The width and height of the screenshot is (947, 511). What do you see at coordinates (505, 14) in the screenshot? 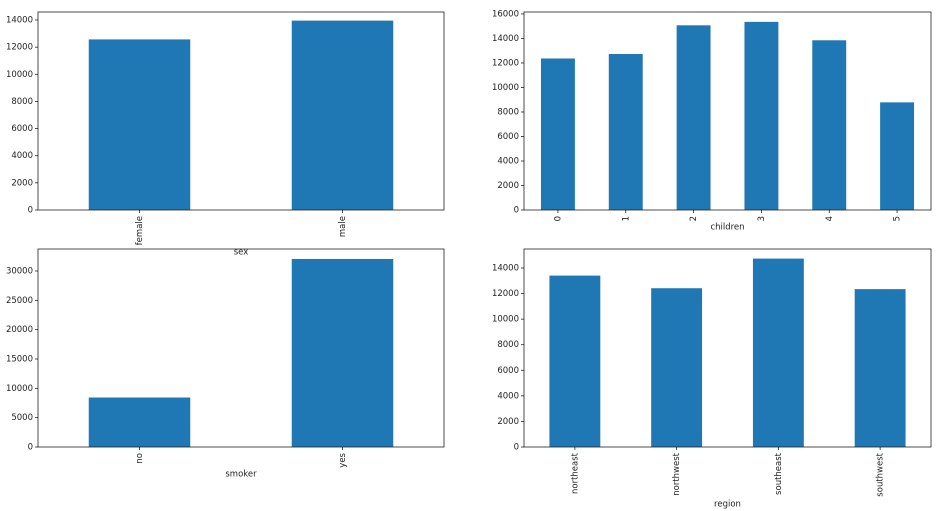
I see `y-tick-label: 16000` at bounding box center [505, 14].